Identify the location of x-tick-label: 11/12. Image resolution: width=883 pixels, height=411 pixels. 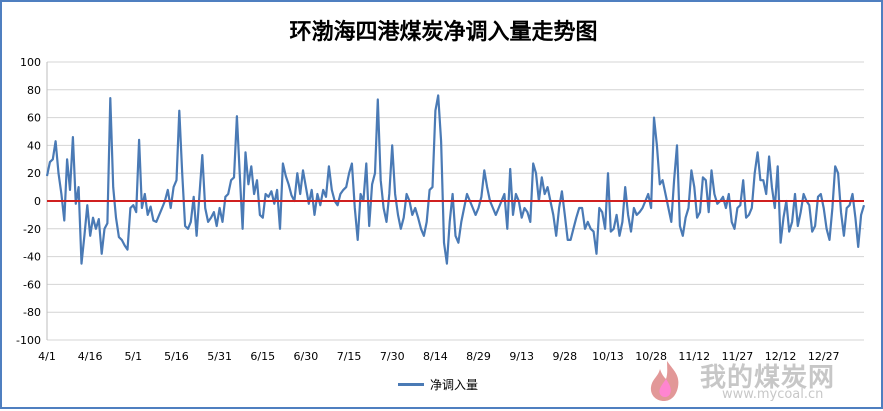
(694, 356).